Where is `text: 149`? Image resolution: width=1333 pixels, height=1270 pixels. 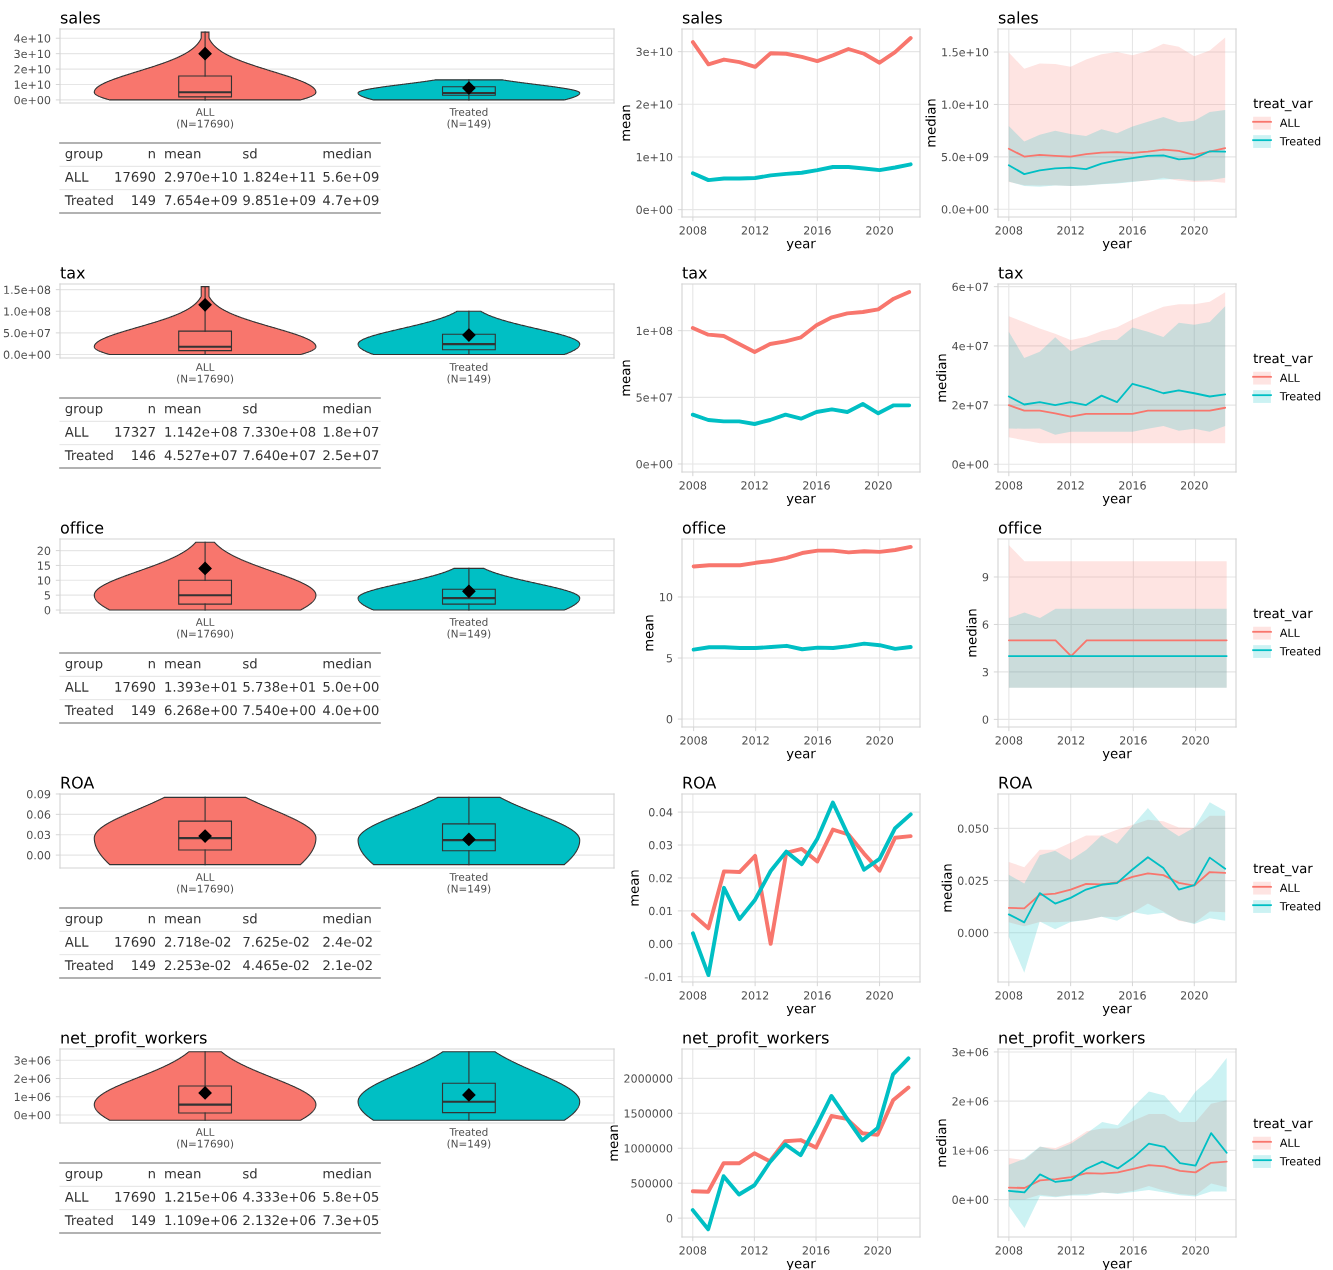 text: 149 is located at coordinates (144, 710).